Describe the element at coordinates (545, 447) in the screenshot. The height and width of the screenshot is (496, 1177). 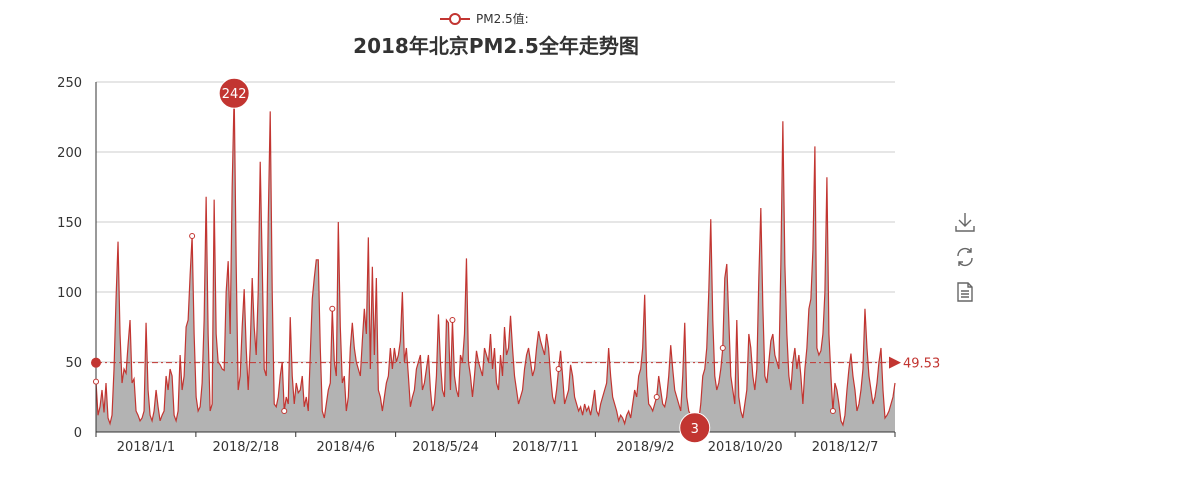
I see `x-tick-label: 2018/7/11` at that location.